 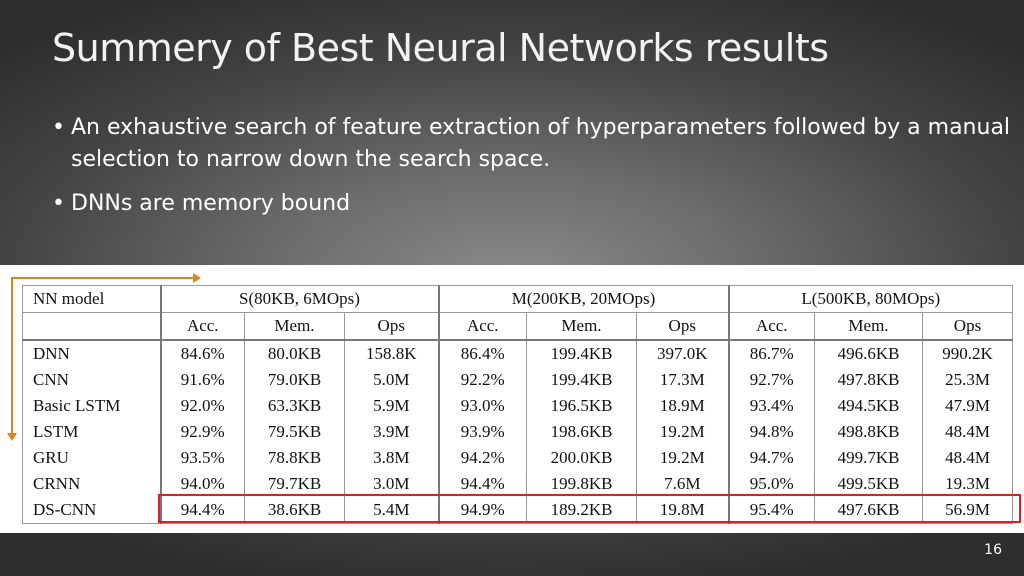 What do you see at coordinates (868, 458) in the screenshot?
I see `table-cell: 499.7KB` at bounding box center [868, 458].